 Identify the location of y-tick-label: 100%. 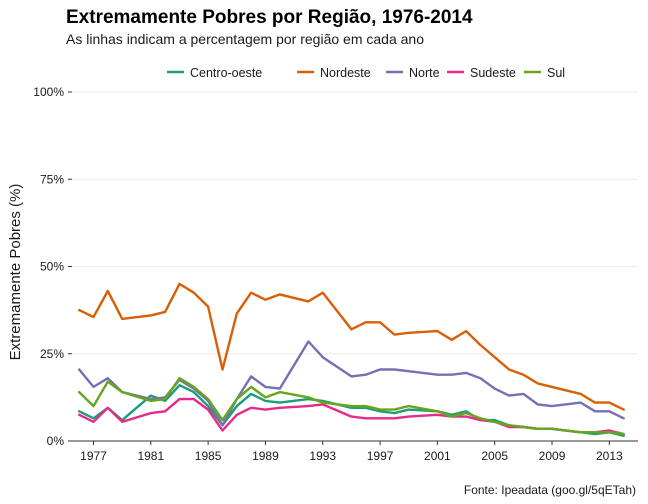
(48, 92).